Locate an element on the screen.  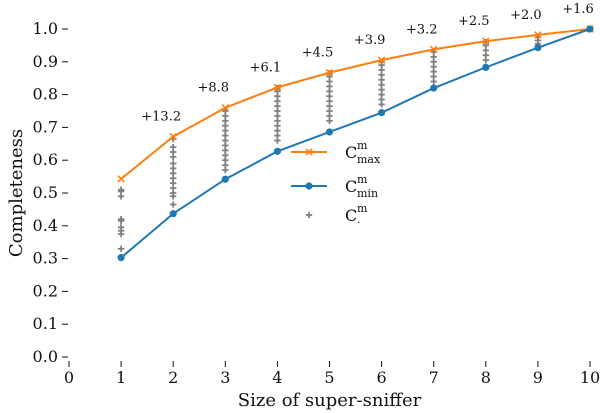
legend-label-scatter: C is located at coordinates (351, 215).